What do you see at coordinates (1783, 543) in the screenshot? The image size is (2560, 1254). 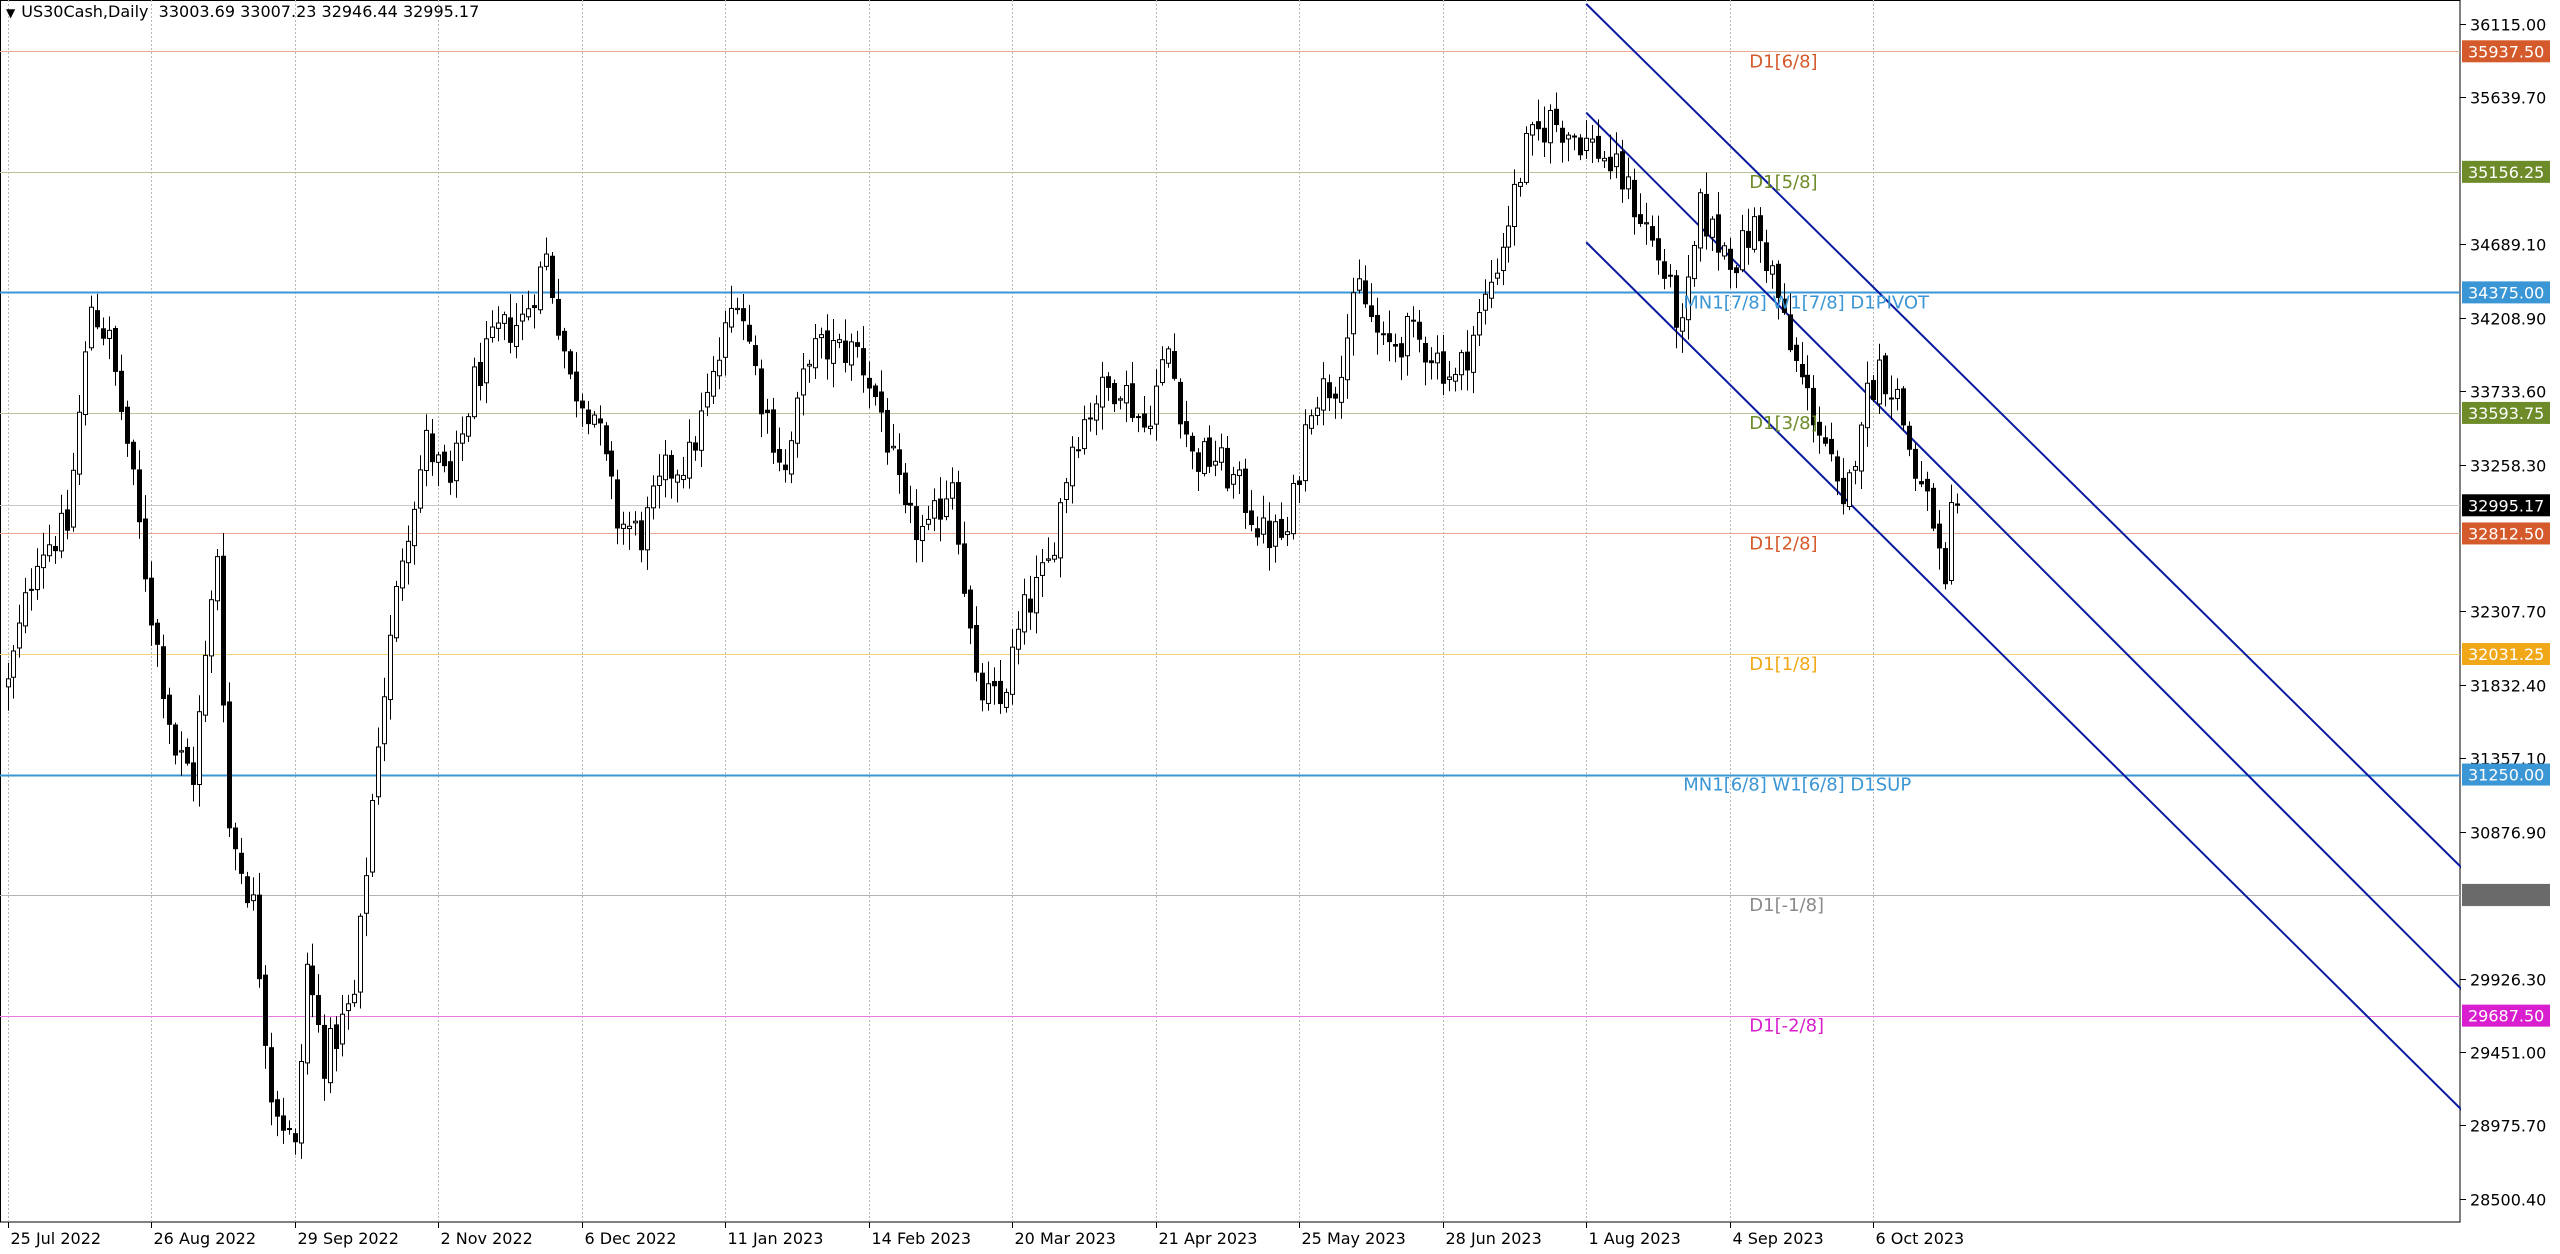 I see `level-label: D1[2/8]` at bounding box center [1783, 543].